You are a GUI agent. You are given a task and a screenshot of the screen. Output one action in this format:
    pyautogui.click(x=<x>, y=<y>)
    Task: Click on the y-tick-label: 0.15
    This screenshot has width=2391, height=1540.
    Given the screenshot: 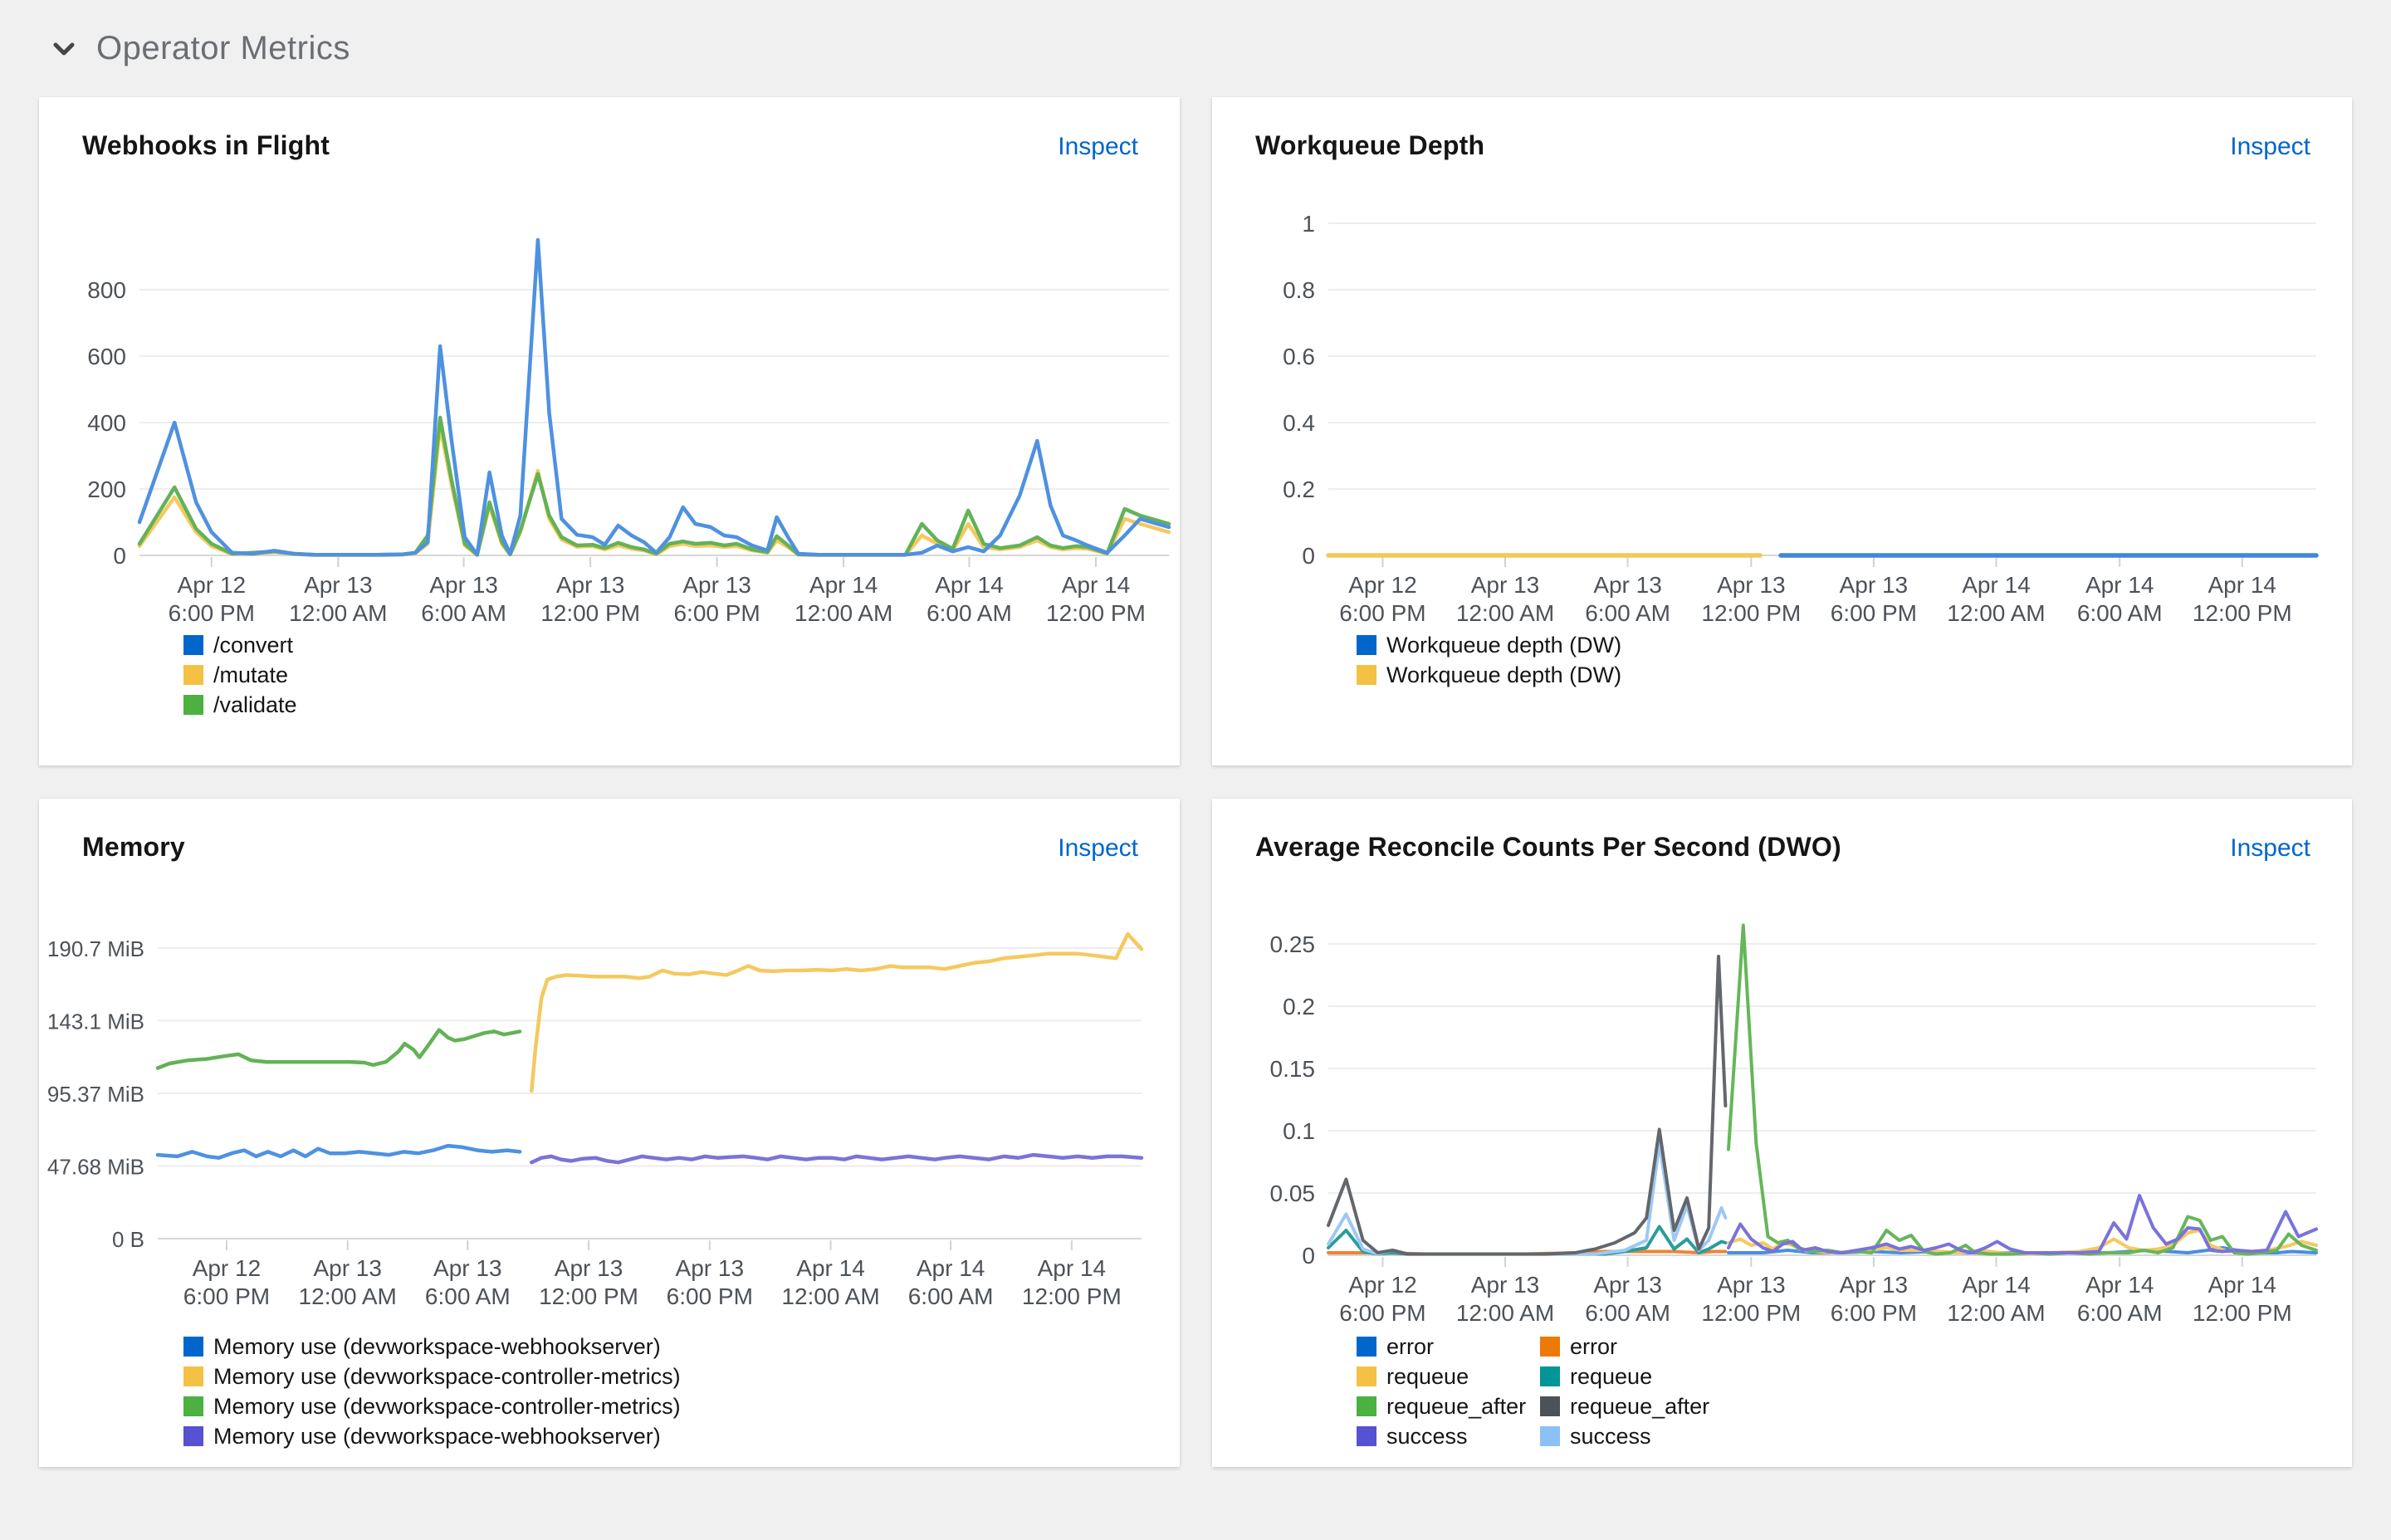 What is the action you would take?
    pyautogui.click(x=1293, y=1069)
    